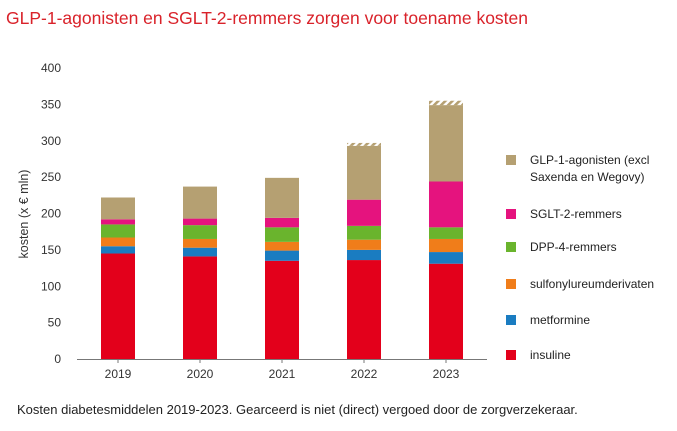  I want to click on x-axis: 2019 2020 2021 2022 2023, so click(282, 370).